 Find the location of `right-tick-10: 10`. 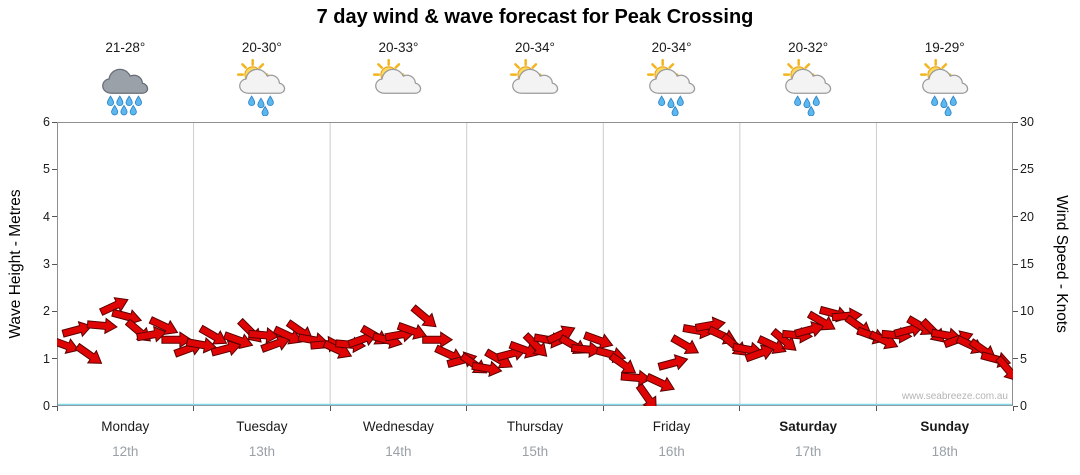

right-tick-10: 10 is located at coordinates (1027, 311).